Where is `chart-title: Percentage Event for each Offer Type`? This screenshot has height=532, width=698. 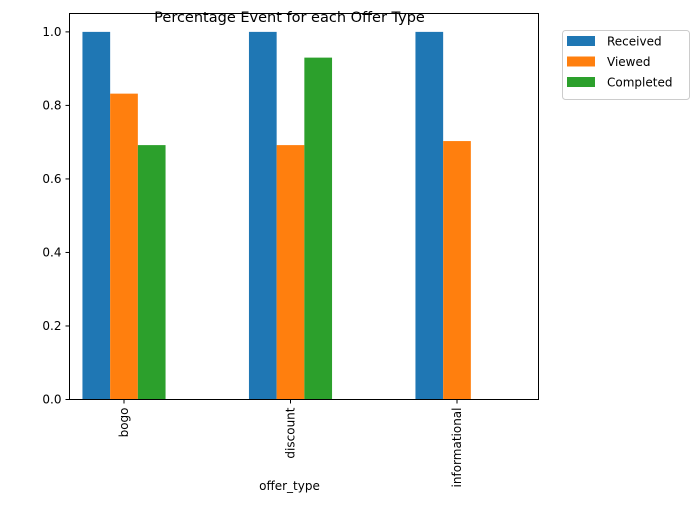 chart-title: Percentage Event for each Offer Type is located at coordinates (289, 18).